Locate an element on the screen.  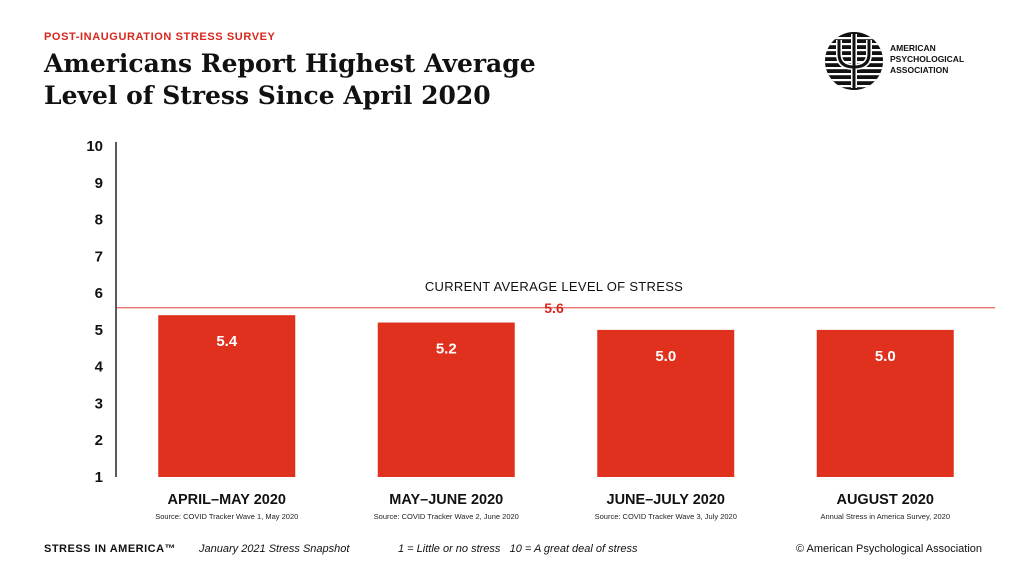
x-category-label: JUNE–JULY 2020 is located at coordinates (666, 500).